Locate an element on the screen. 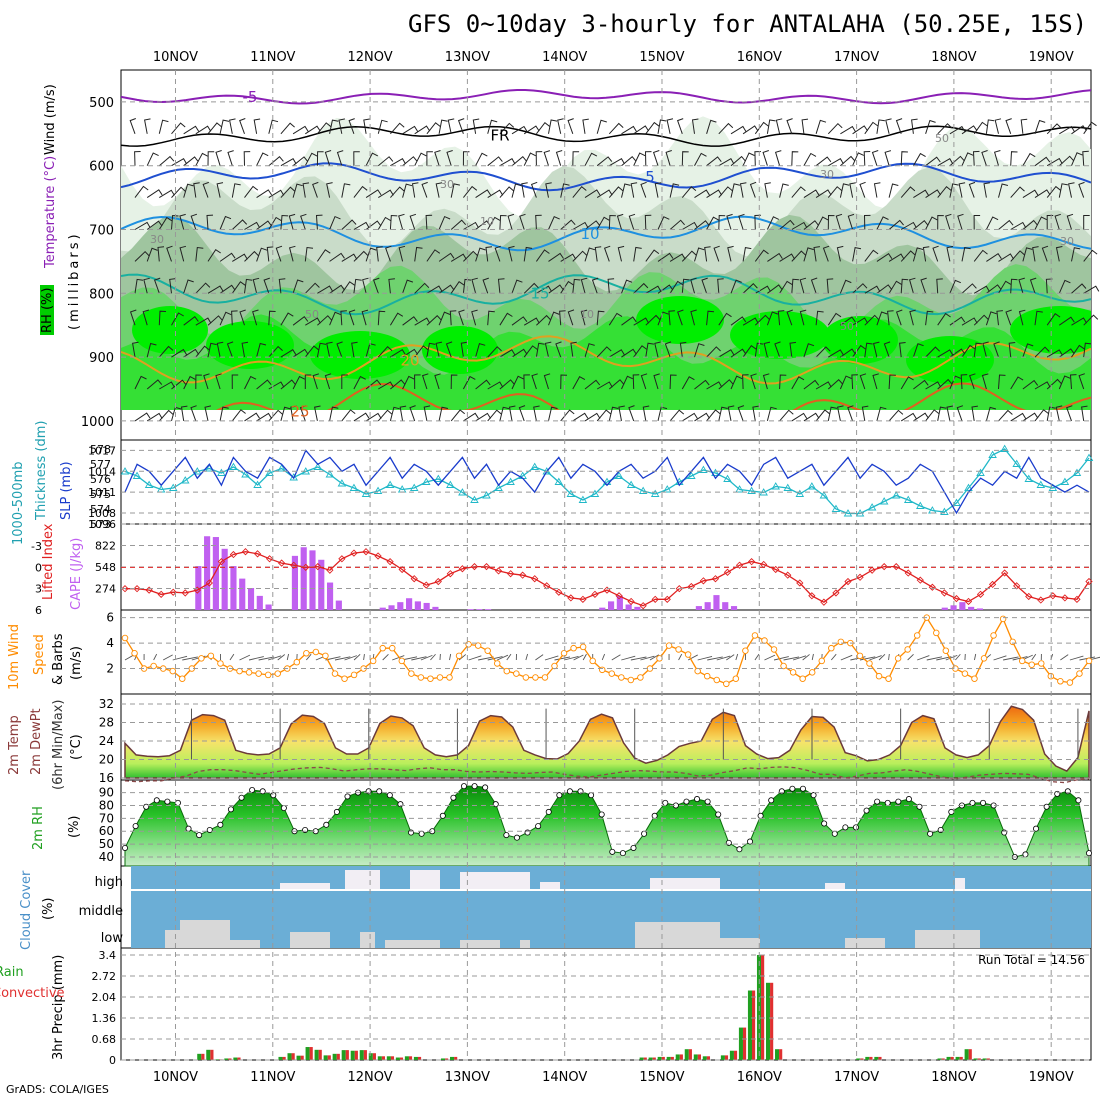 Image resolution: width=1100 pixels, height=1100 pixels. rh2m-tick-label: 60 is located at coordinates (106, 831).